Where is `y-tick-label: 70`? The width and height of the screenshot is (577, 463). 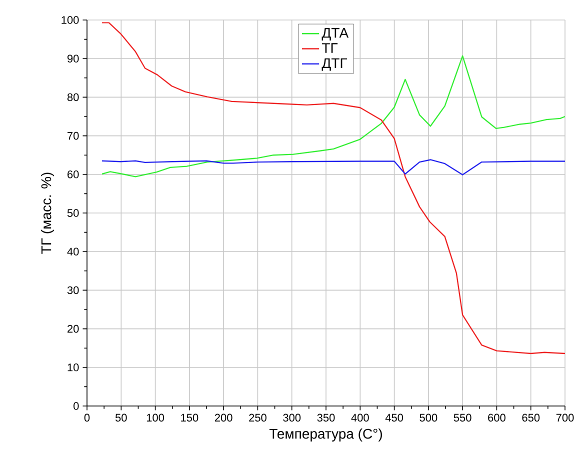
y-tick-label: 70 is located at coordinates (73, 136).